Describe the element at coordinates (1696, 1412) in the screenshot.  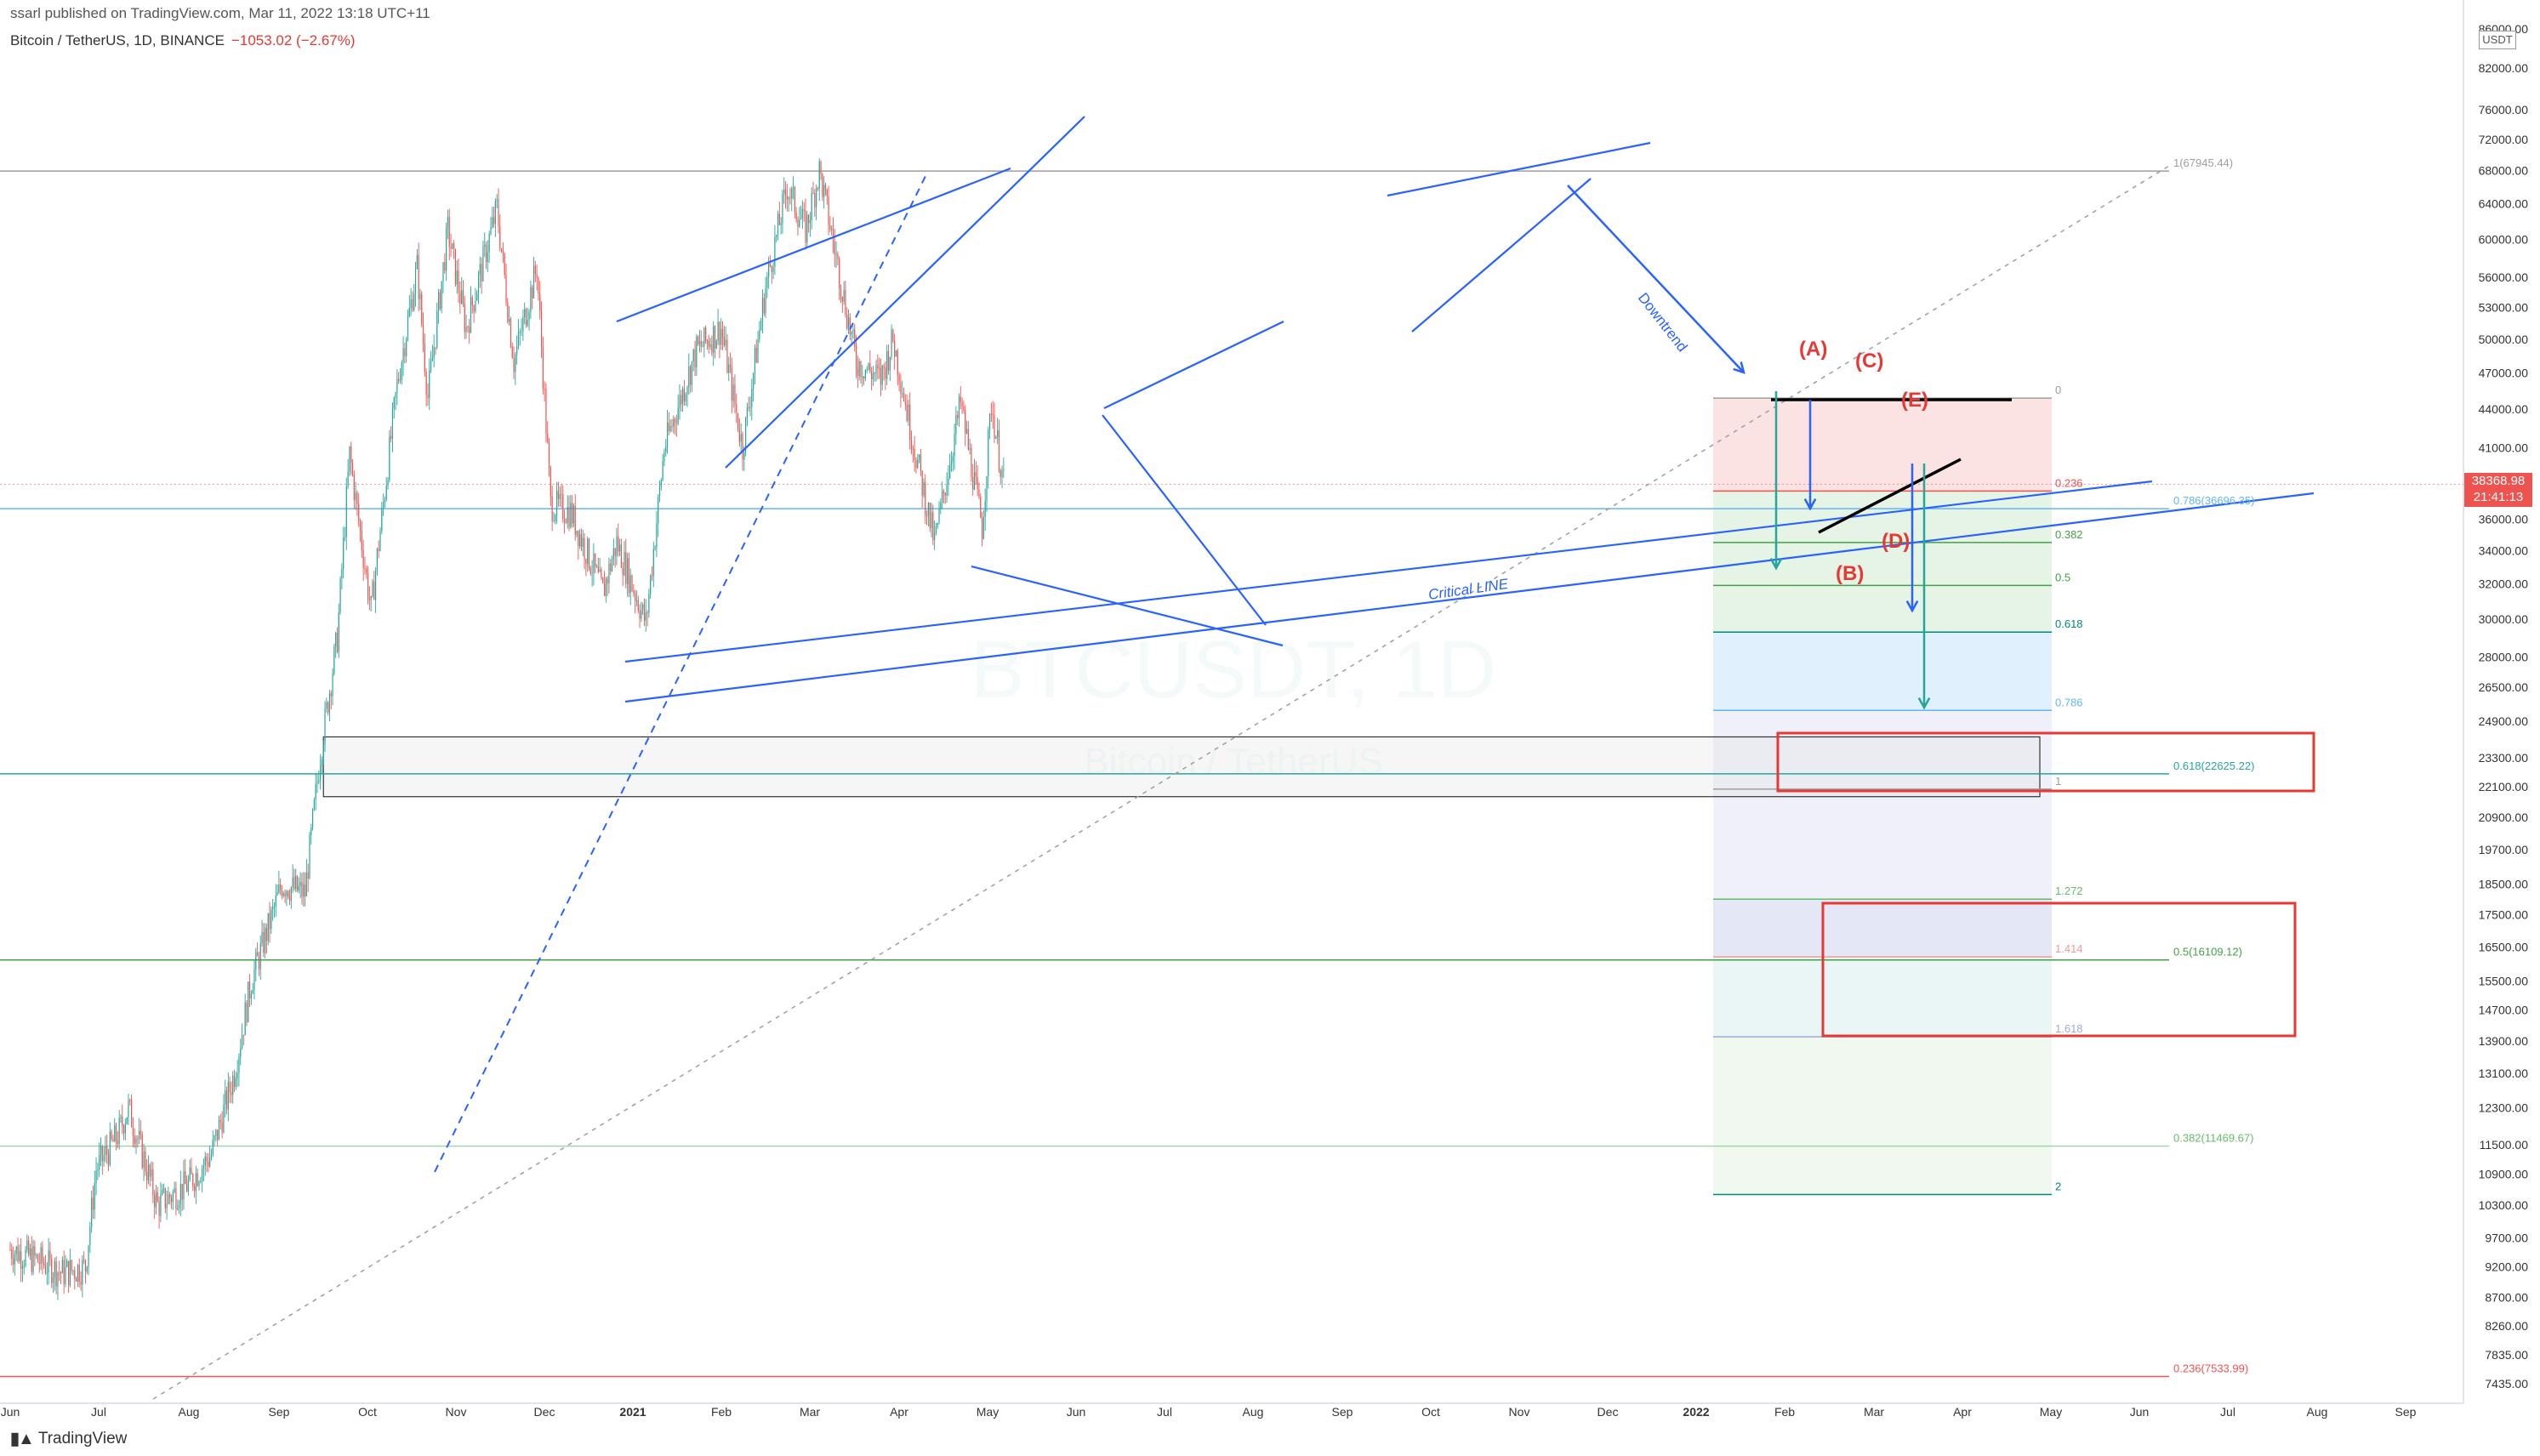
I see `time-tick-label: 2022` at that location.